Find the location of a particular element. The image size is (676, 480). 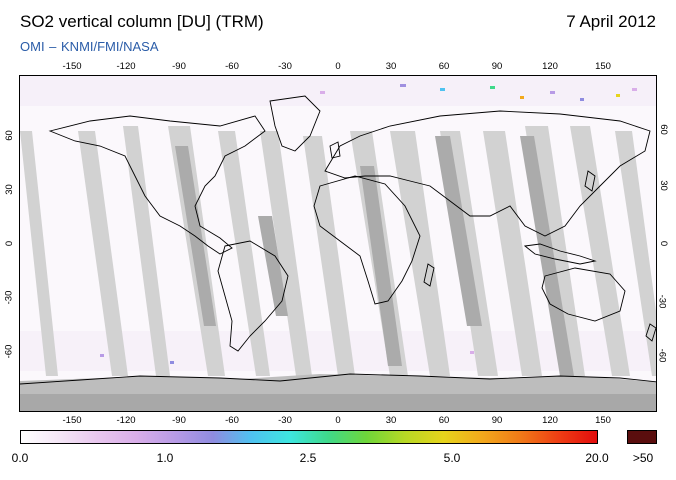

lon-tick-bottom: 150 is located at coordinates (603, 420).